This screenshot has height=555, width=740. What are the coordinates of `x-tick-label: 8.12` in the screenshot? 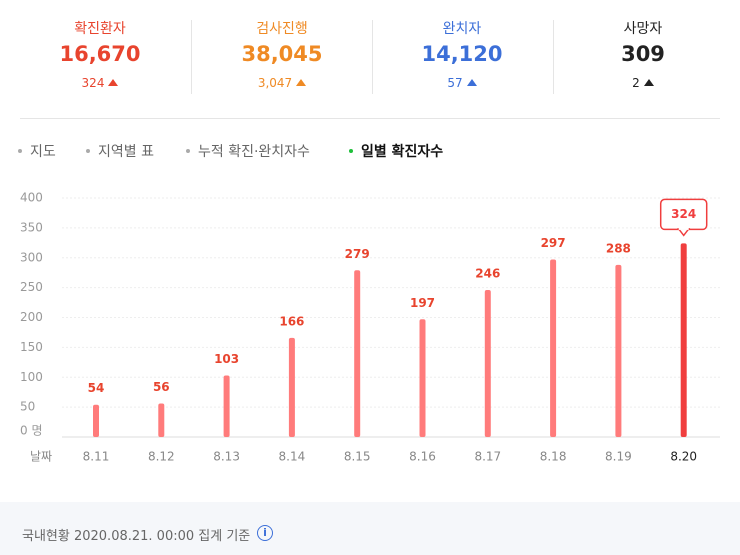 It's located at (161, 457).